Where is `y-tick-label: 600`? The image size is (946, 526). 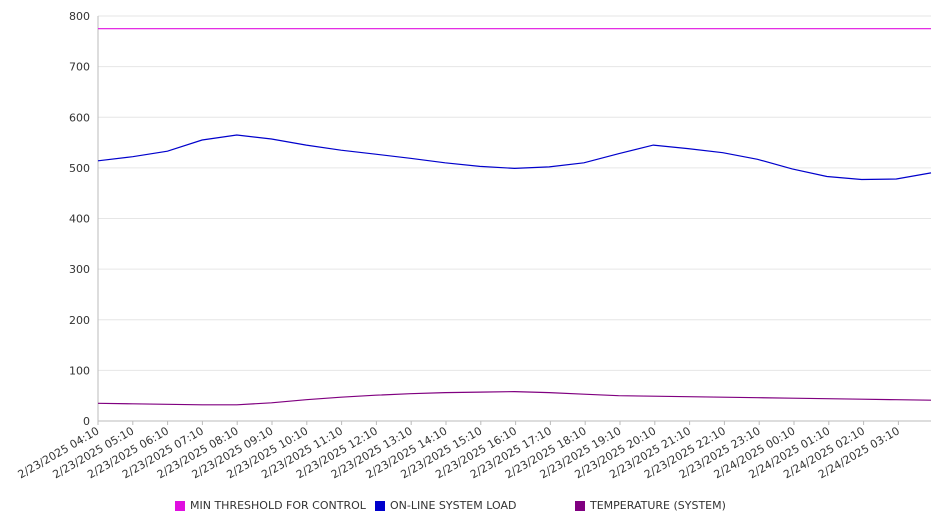 y-tick-label: 600 is located at coordinates (79, 117).